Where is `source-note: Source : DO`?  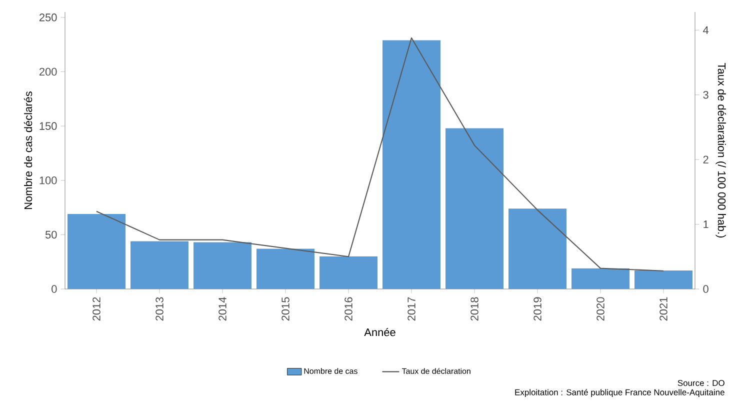 source-note: Source : DO is located at coordinates (701, 383).